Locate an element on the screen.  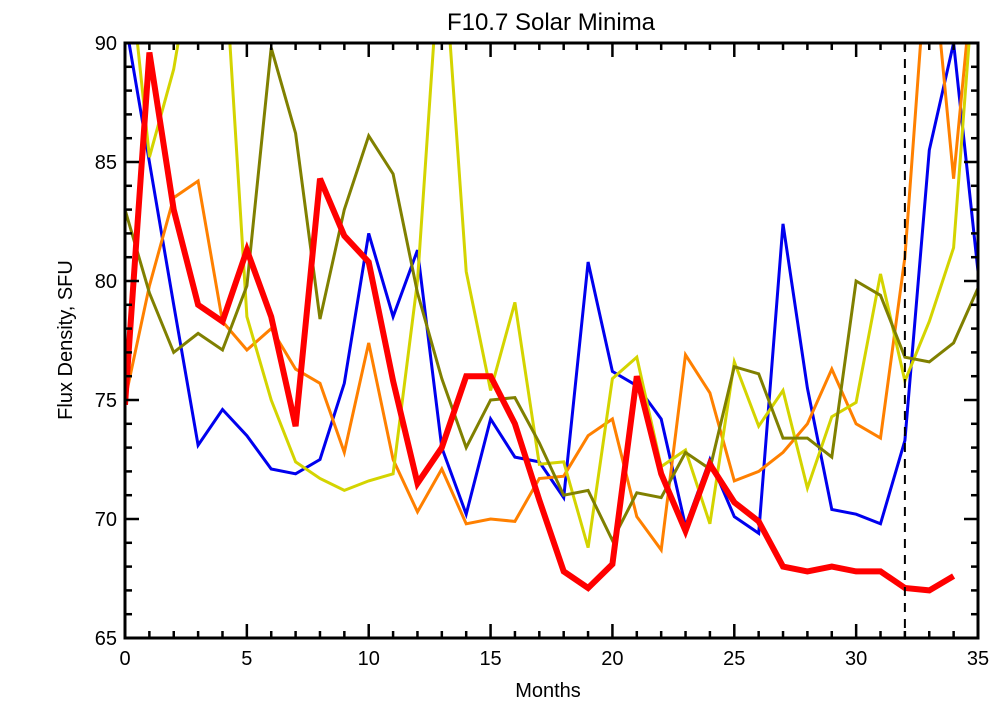
chart-title: F10.7 Solar Minima is located at coordinates (551, 22).